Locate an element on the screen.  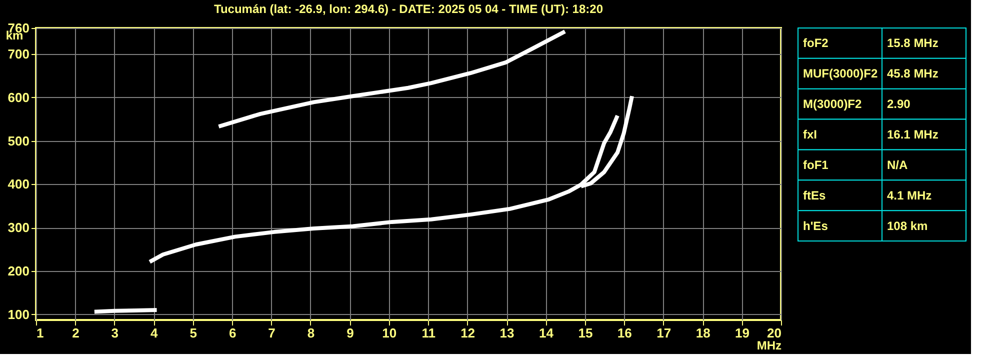
x-tick-label: 11 is located at coordinates (429, 333).